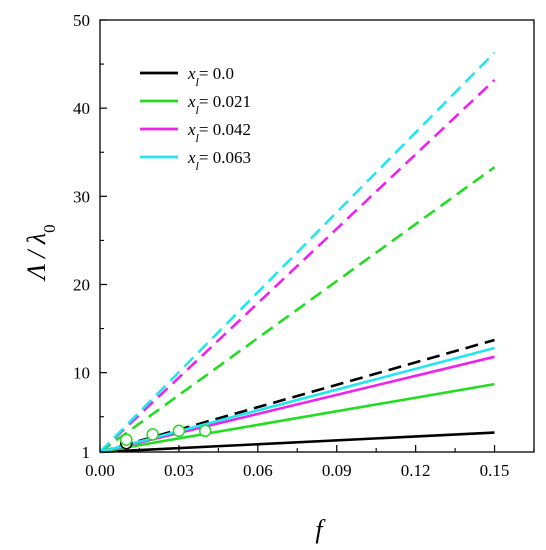 The image size is (546, 550). What do you see at coordinates (258, 470) in the screenshot?
I see `x-tick-label: 0.06` at bounding box center [258, 470].